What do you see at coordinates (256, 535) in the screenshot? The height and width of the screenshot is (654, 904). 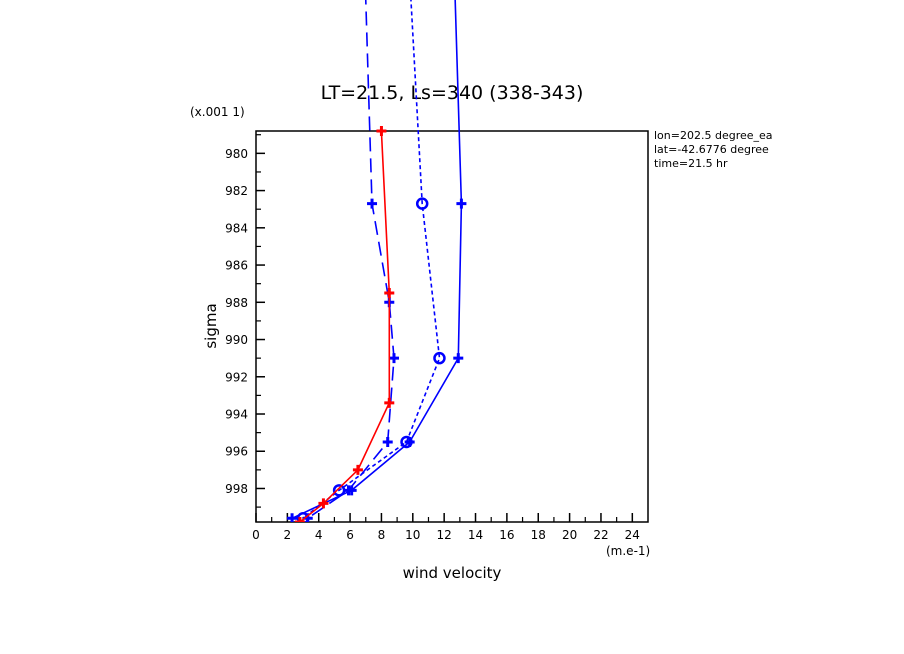 I see `x-tick-label: 0` at bounding box center [256, 535].